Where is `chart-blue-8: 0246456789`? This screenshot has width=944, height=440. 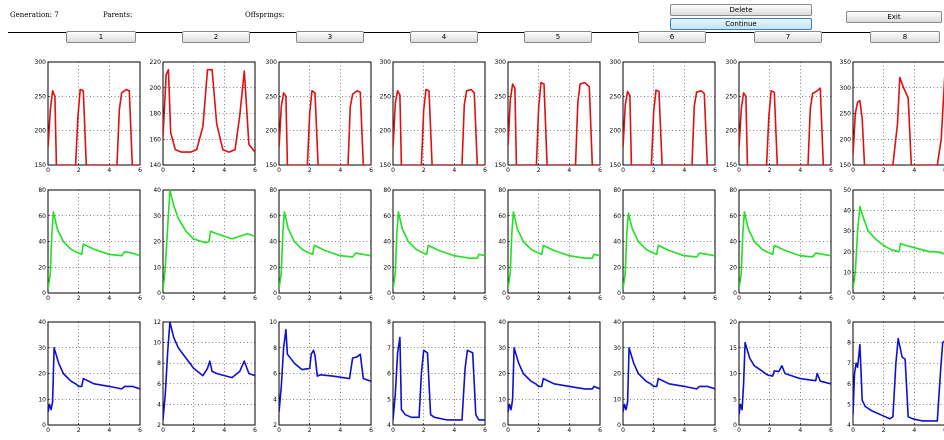 chart-blue-8: 0246456789 is located at coordinates (895, 376).